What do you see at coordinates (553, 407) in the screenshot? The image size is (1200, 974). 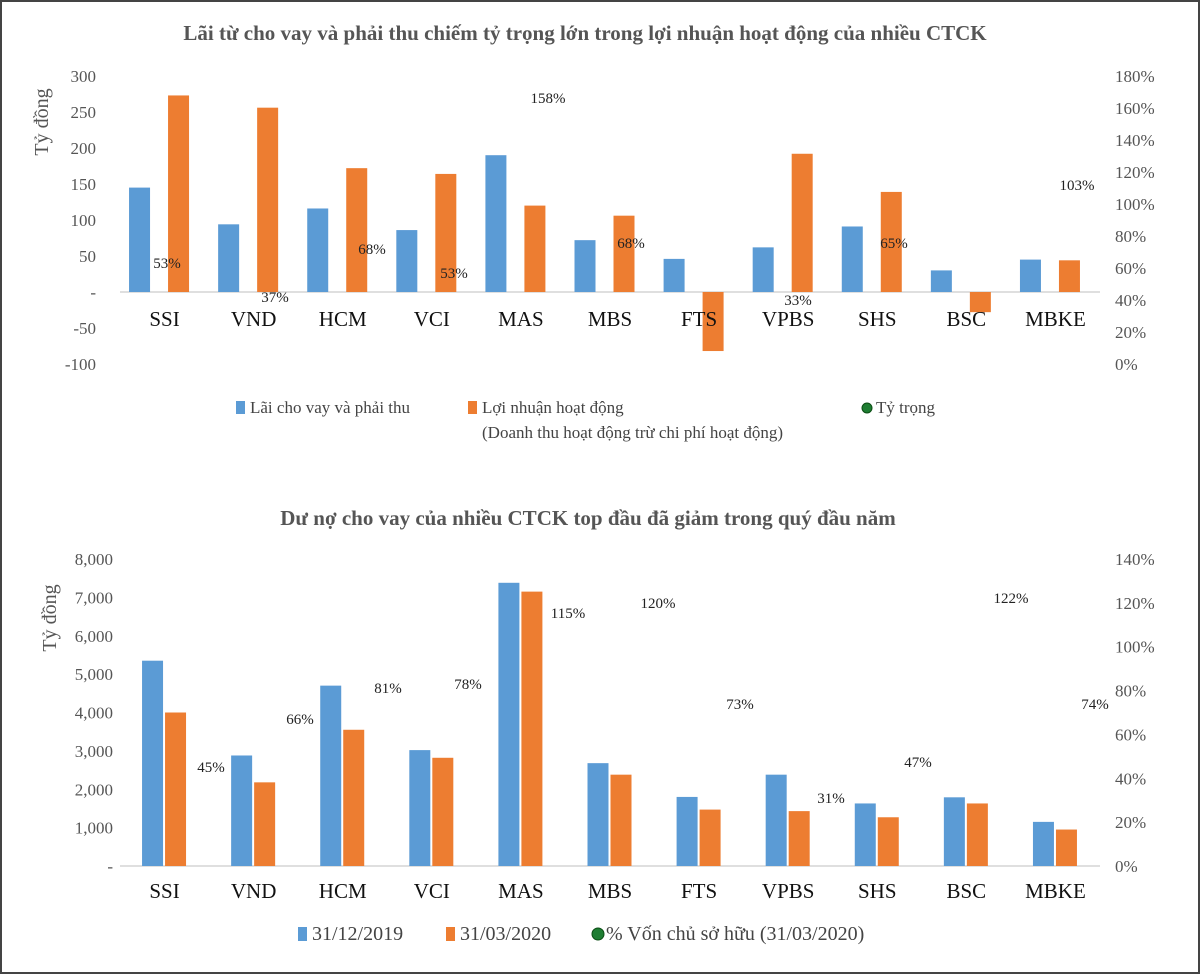 I see `legend-label-series2: Lợi nhuận hoạt động` at bounding box center [553, 407].